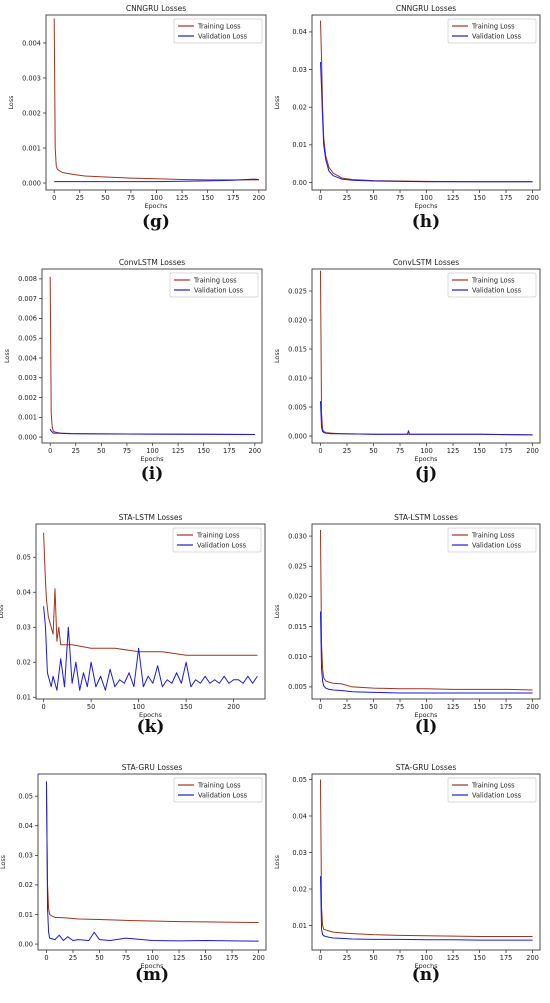  I want to click on y-tick-label: 0.003, so click(31, 78).